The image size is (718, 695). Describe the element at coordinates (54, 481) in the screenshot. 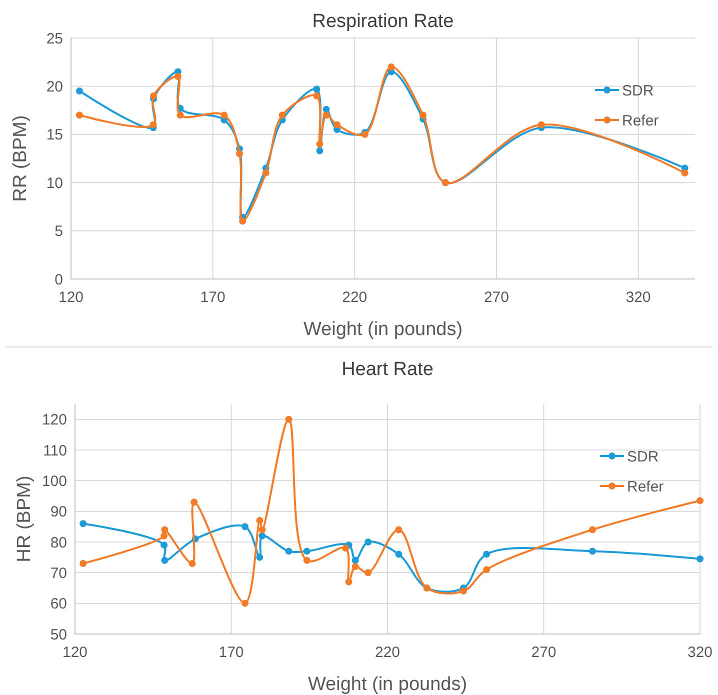

I see `y-tick-label: 100` at that location.